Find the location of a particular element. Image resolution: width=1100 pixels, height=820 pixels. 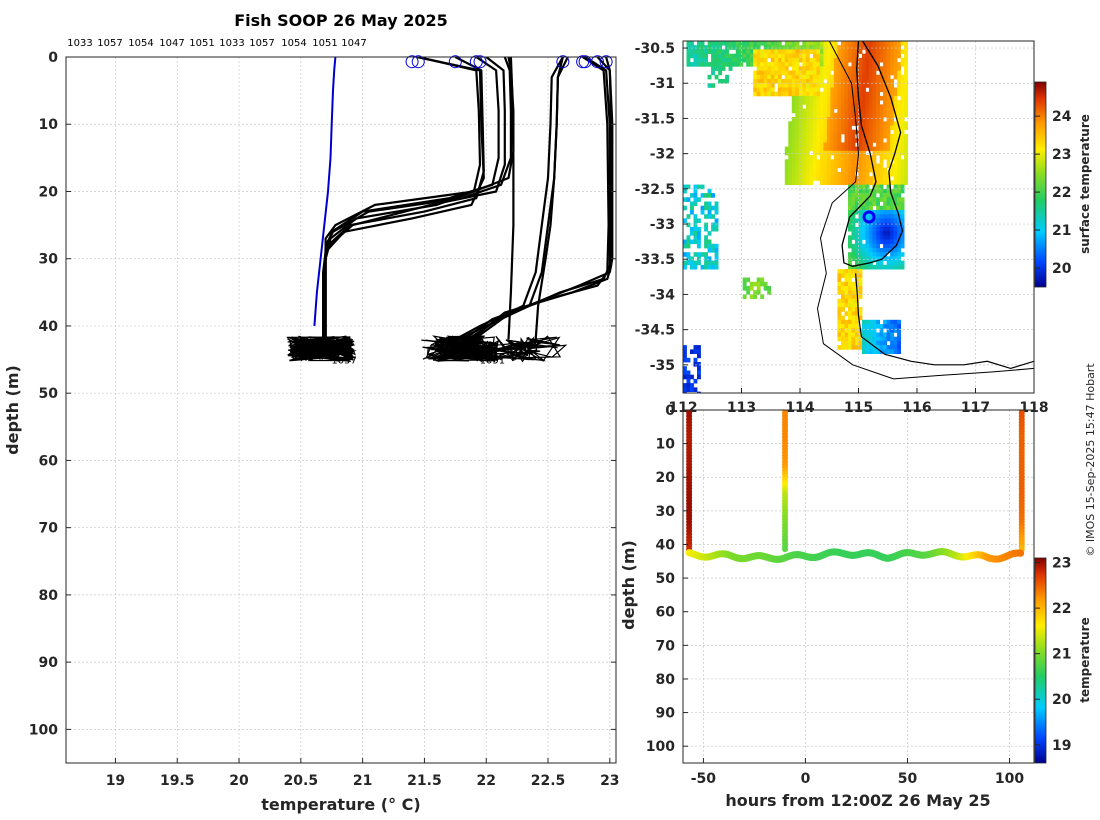

map-lon-tick-label: 117 is located at coordinates (975, 408).